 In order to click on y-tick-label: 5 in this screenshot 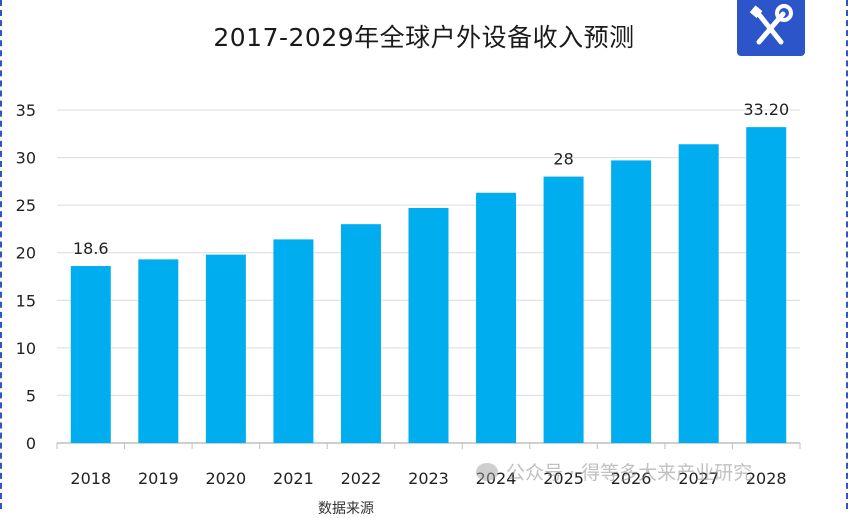, I will do `click(31, 395)`.